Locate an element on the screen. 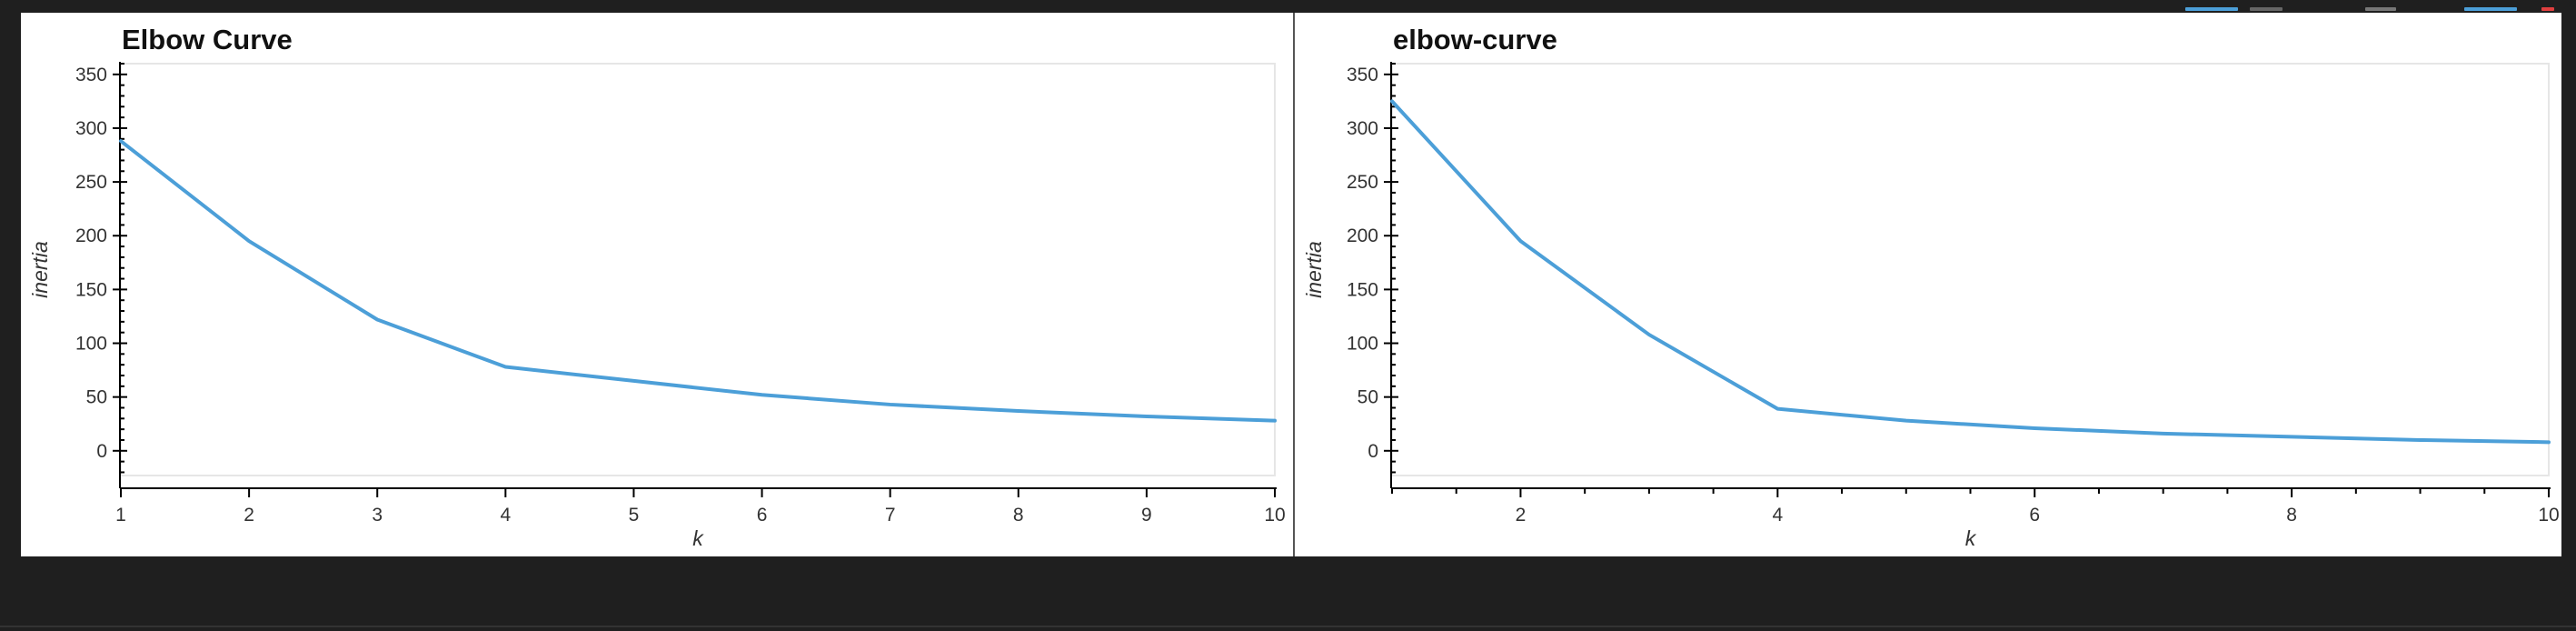  x-tick-label: 7 is located at coordinates (890, 515).